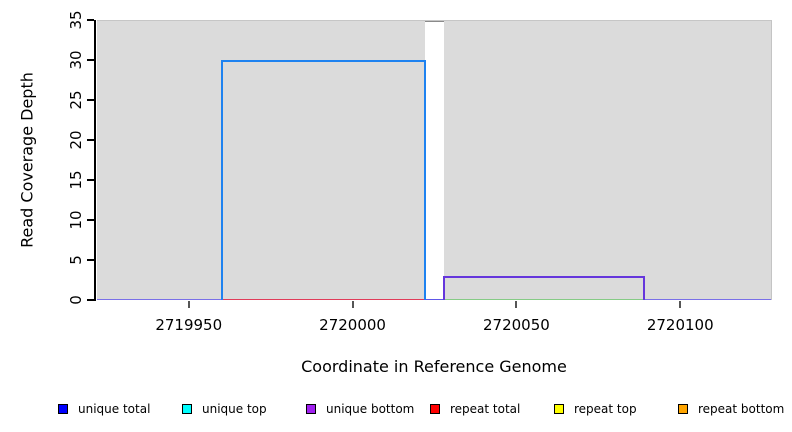 Image resolution: width=792 pixels, height=432 pixels. I want to click on y-tick-label: 20, so click(76, 140).